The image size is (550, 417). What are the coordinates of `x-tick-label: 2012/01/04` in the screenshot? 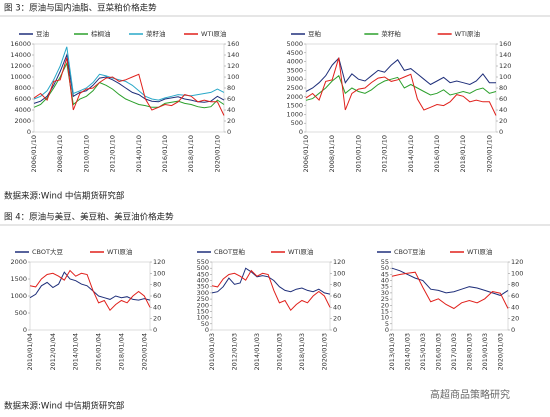 It's located at (53, 351).